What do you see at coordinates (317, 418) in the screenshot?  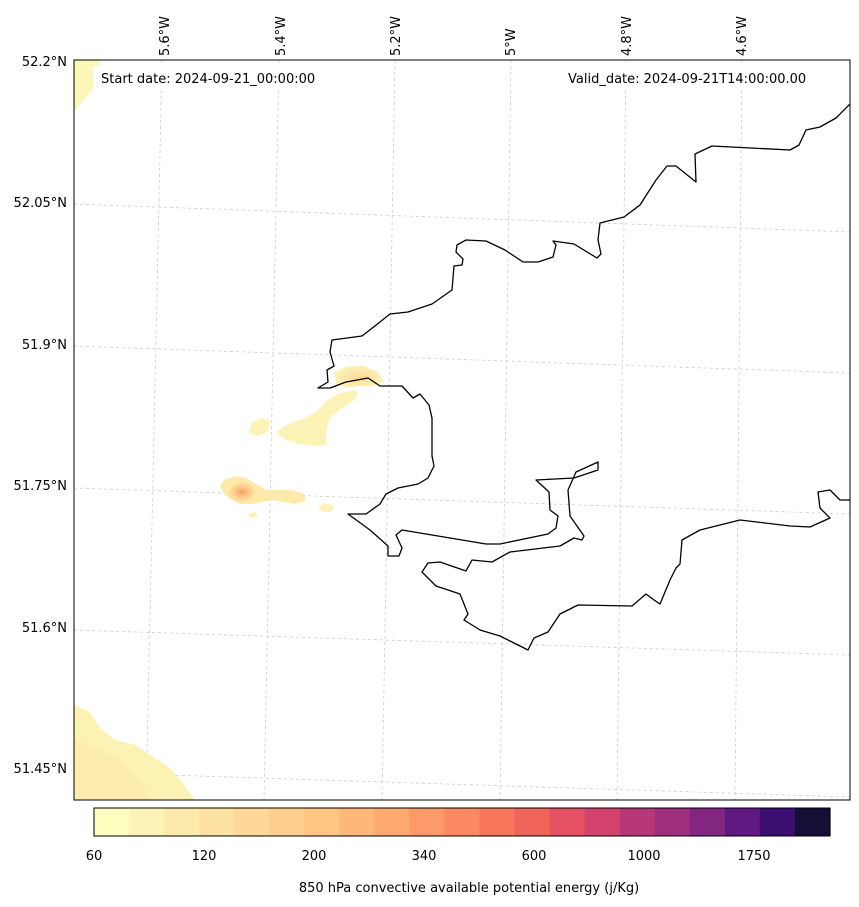 I see `cape-coast-strip` at bounding box center [317, 418].